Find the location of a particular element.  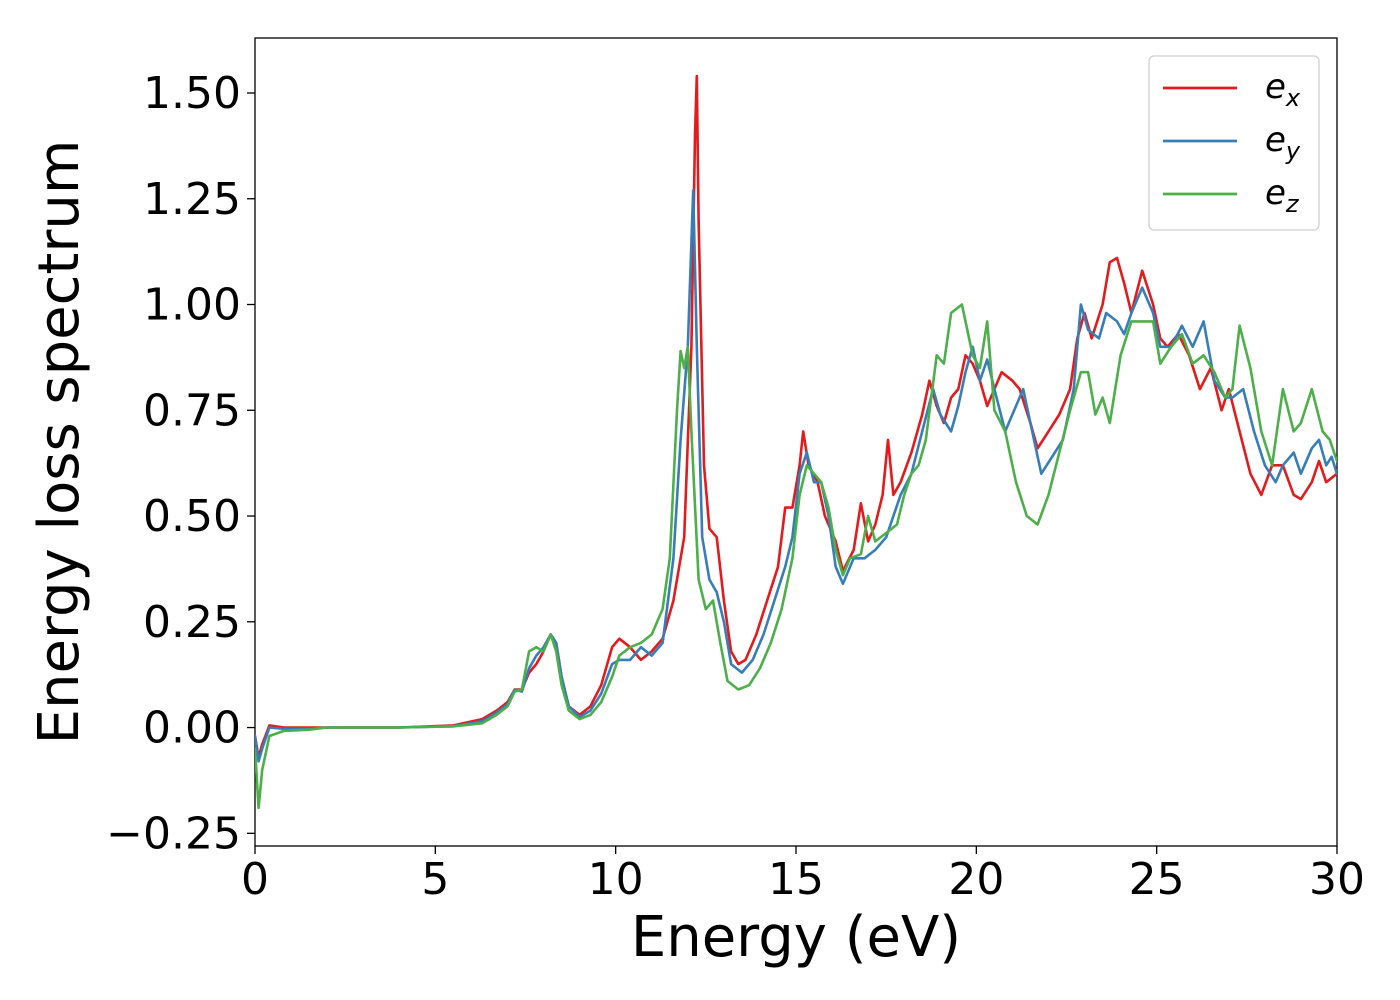

x-tick-label: 10 is located at coordinates (616, 879).